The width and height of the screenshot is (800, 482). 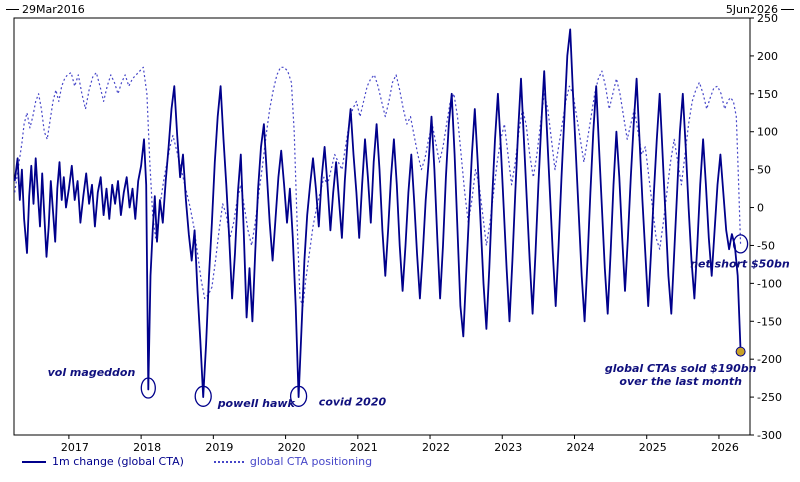 What do you see at coordinates (118, 461) in the screenshot?
I see `legend-label-1m-change: 1m change (global CTA)` at bounding box center [118, 461].